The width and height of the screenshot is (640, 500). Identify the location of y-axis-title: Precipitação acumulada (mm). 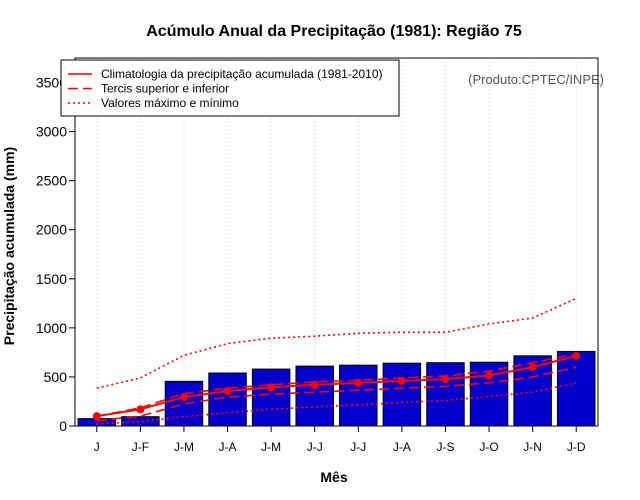
(9, 246).